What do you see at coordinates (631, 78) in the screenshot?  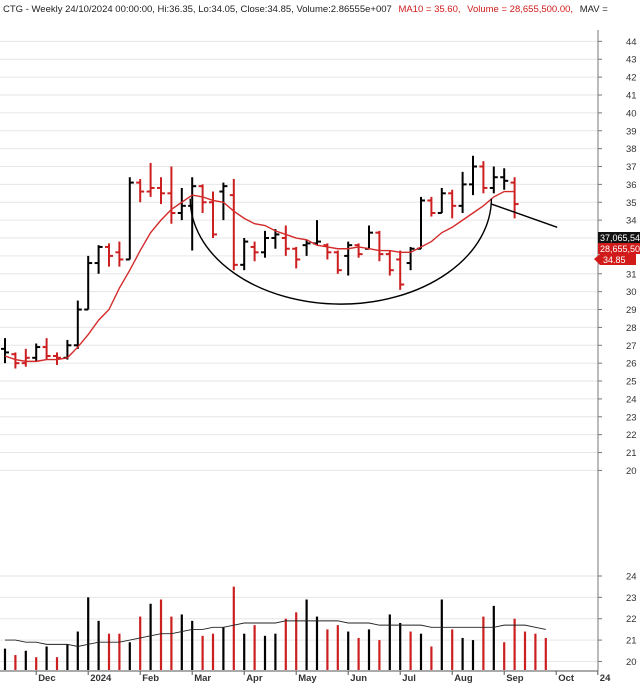 I see `price-tick-label: 42` at bounding box center [631, 78].